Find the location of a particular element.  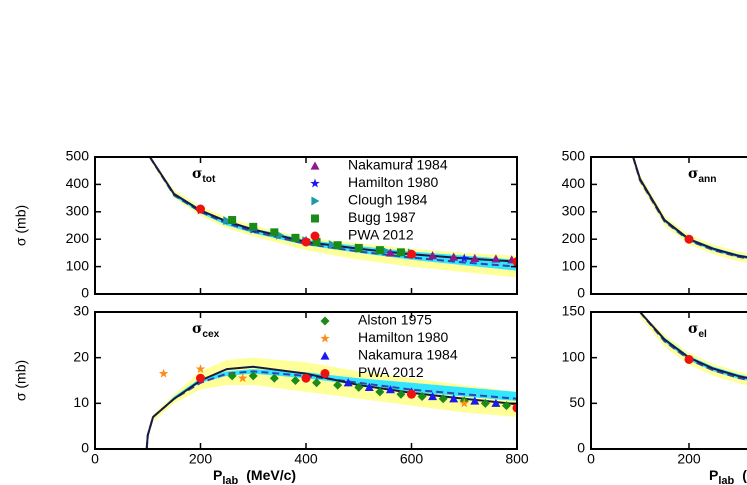

label: σcex is located at coordinates (206, 330).